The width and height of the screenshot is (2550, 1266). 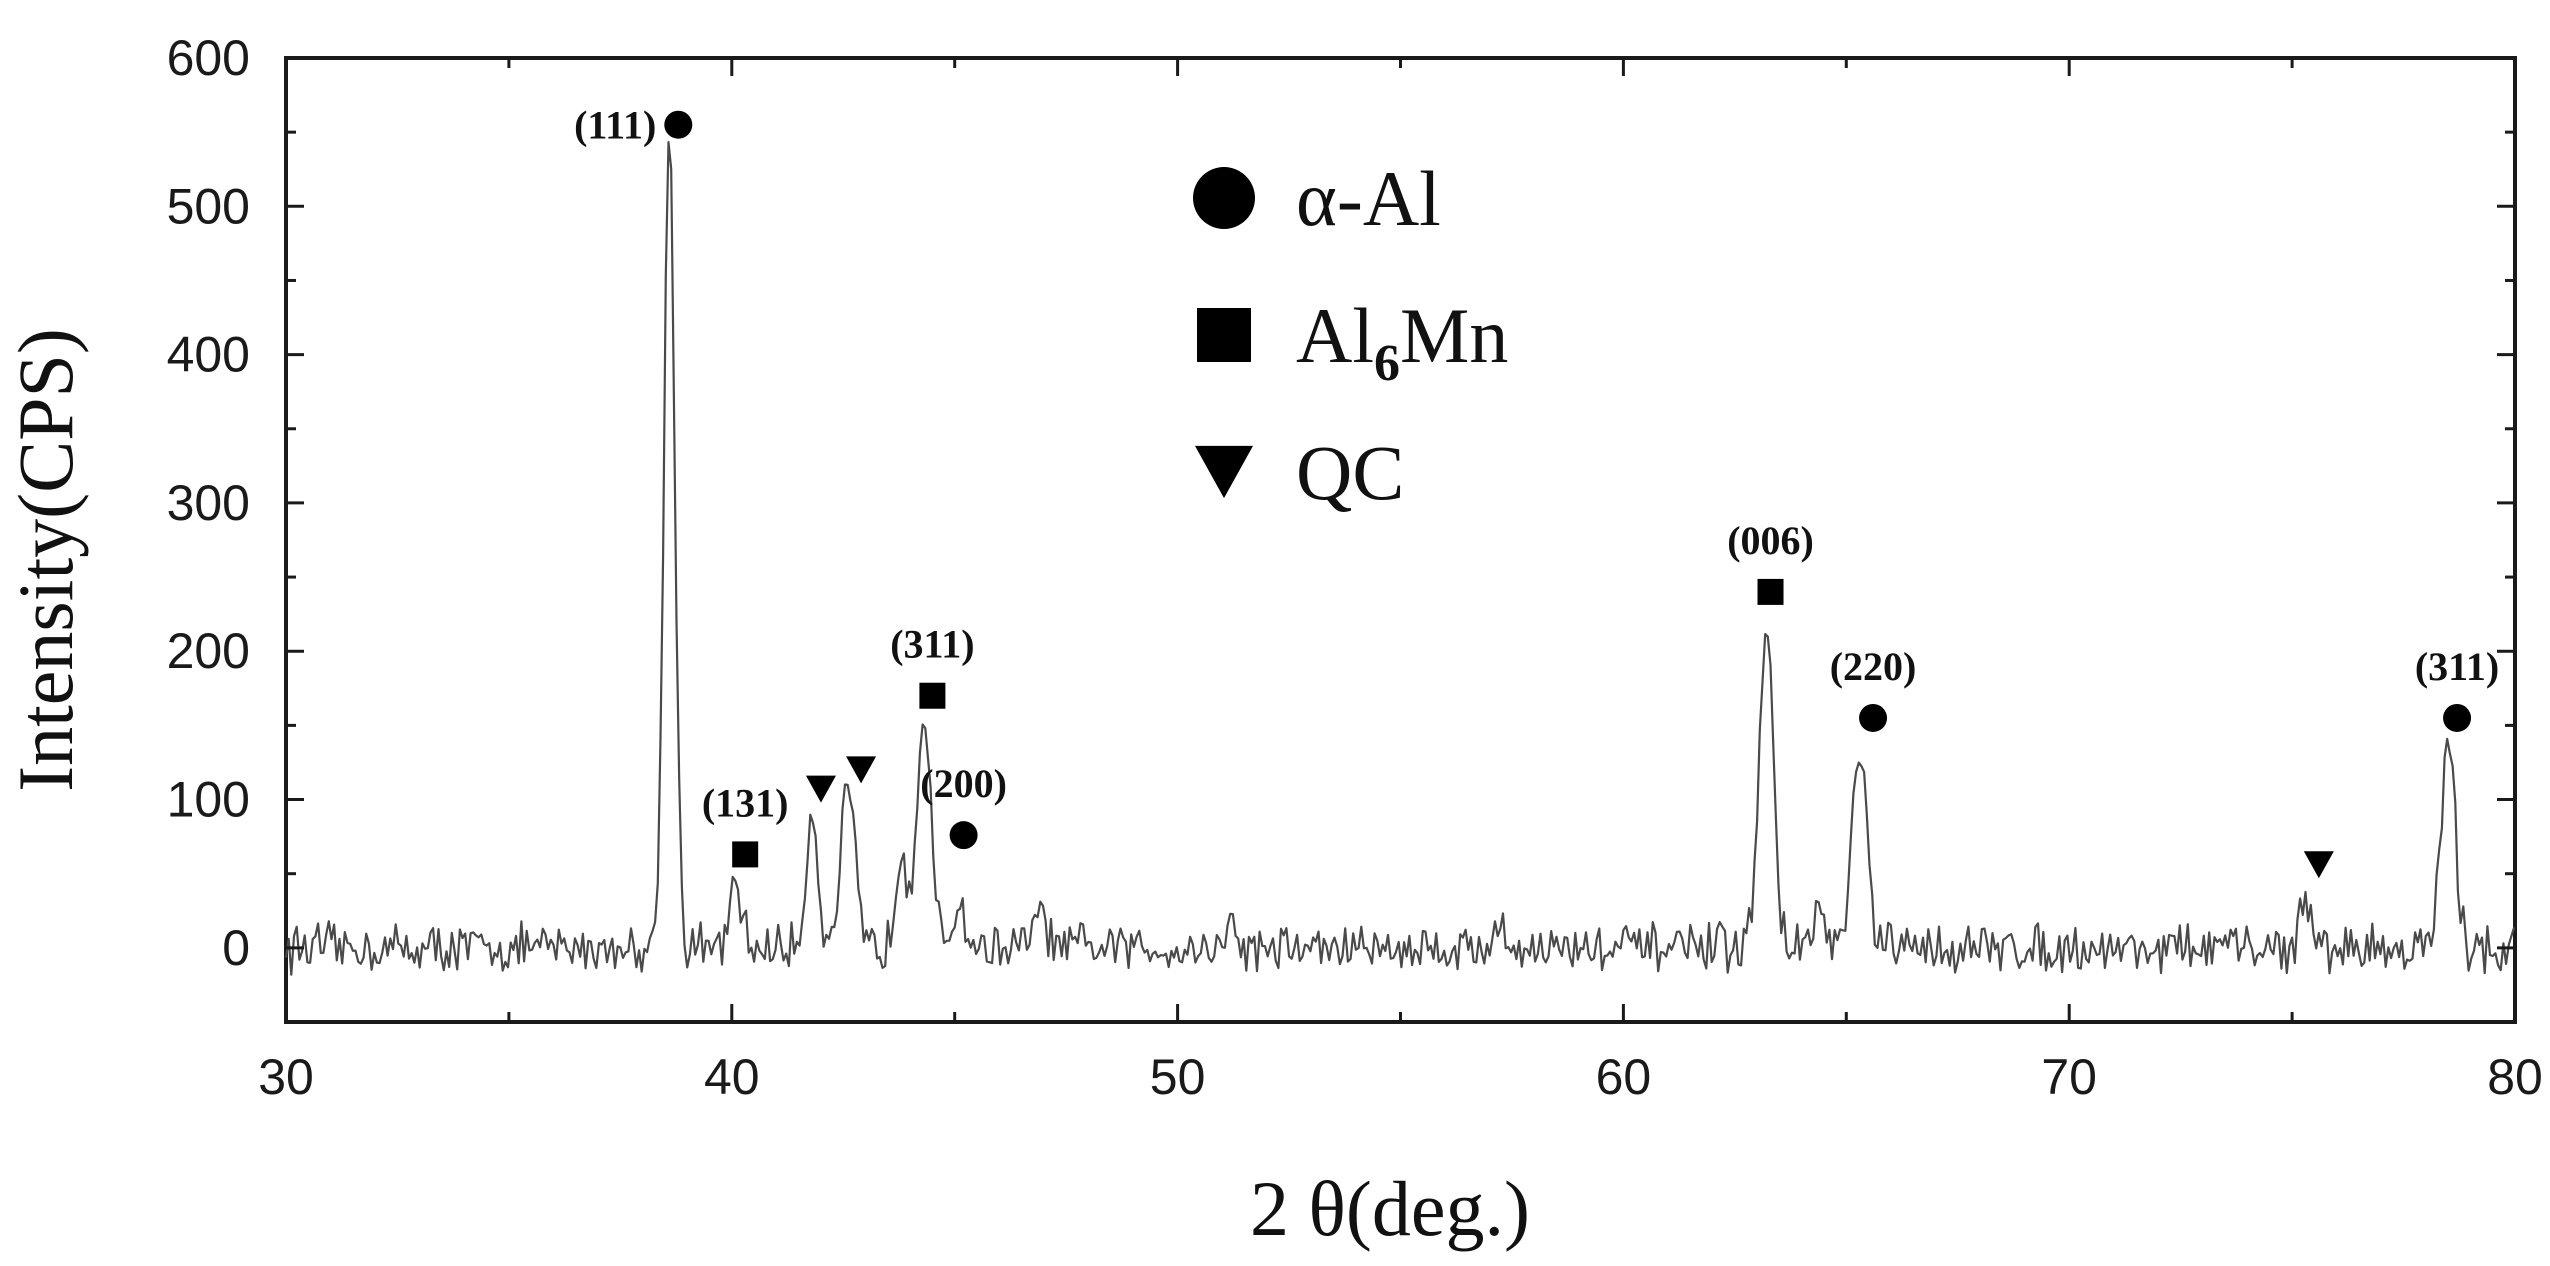 I want to click on y-axis-title: Intensity(CPS), so click(x=45, y=560).